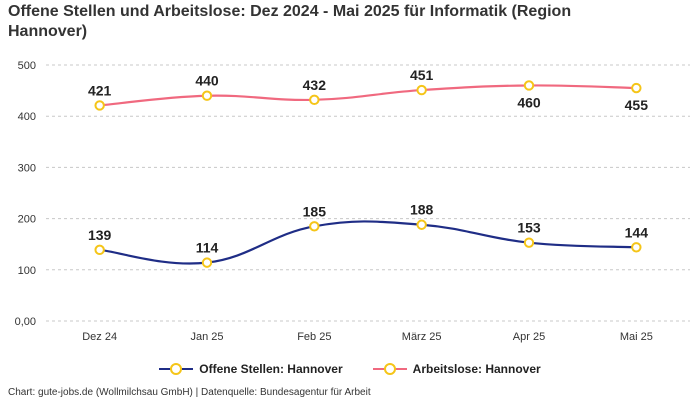  I want to click on y-tick-label: 300, so click(27, 168).